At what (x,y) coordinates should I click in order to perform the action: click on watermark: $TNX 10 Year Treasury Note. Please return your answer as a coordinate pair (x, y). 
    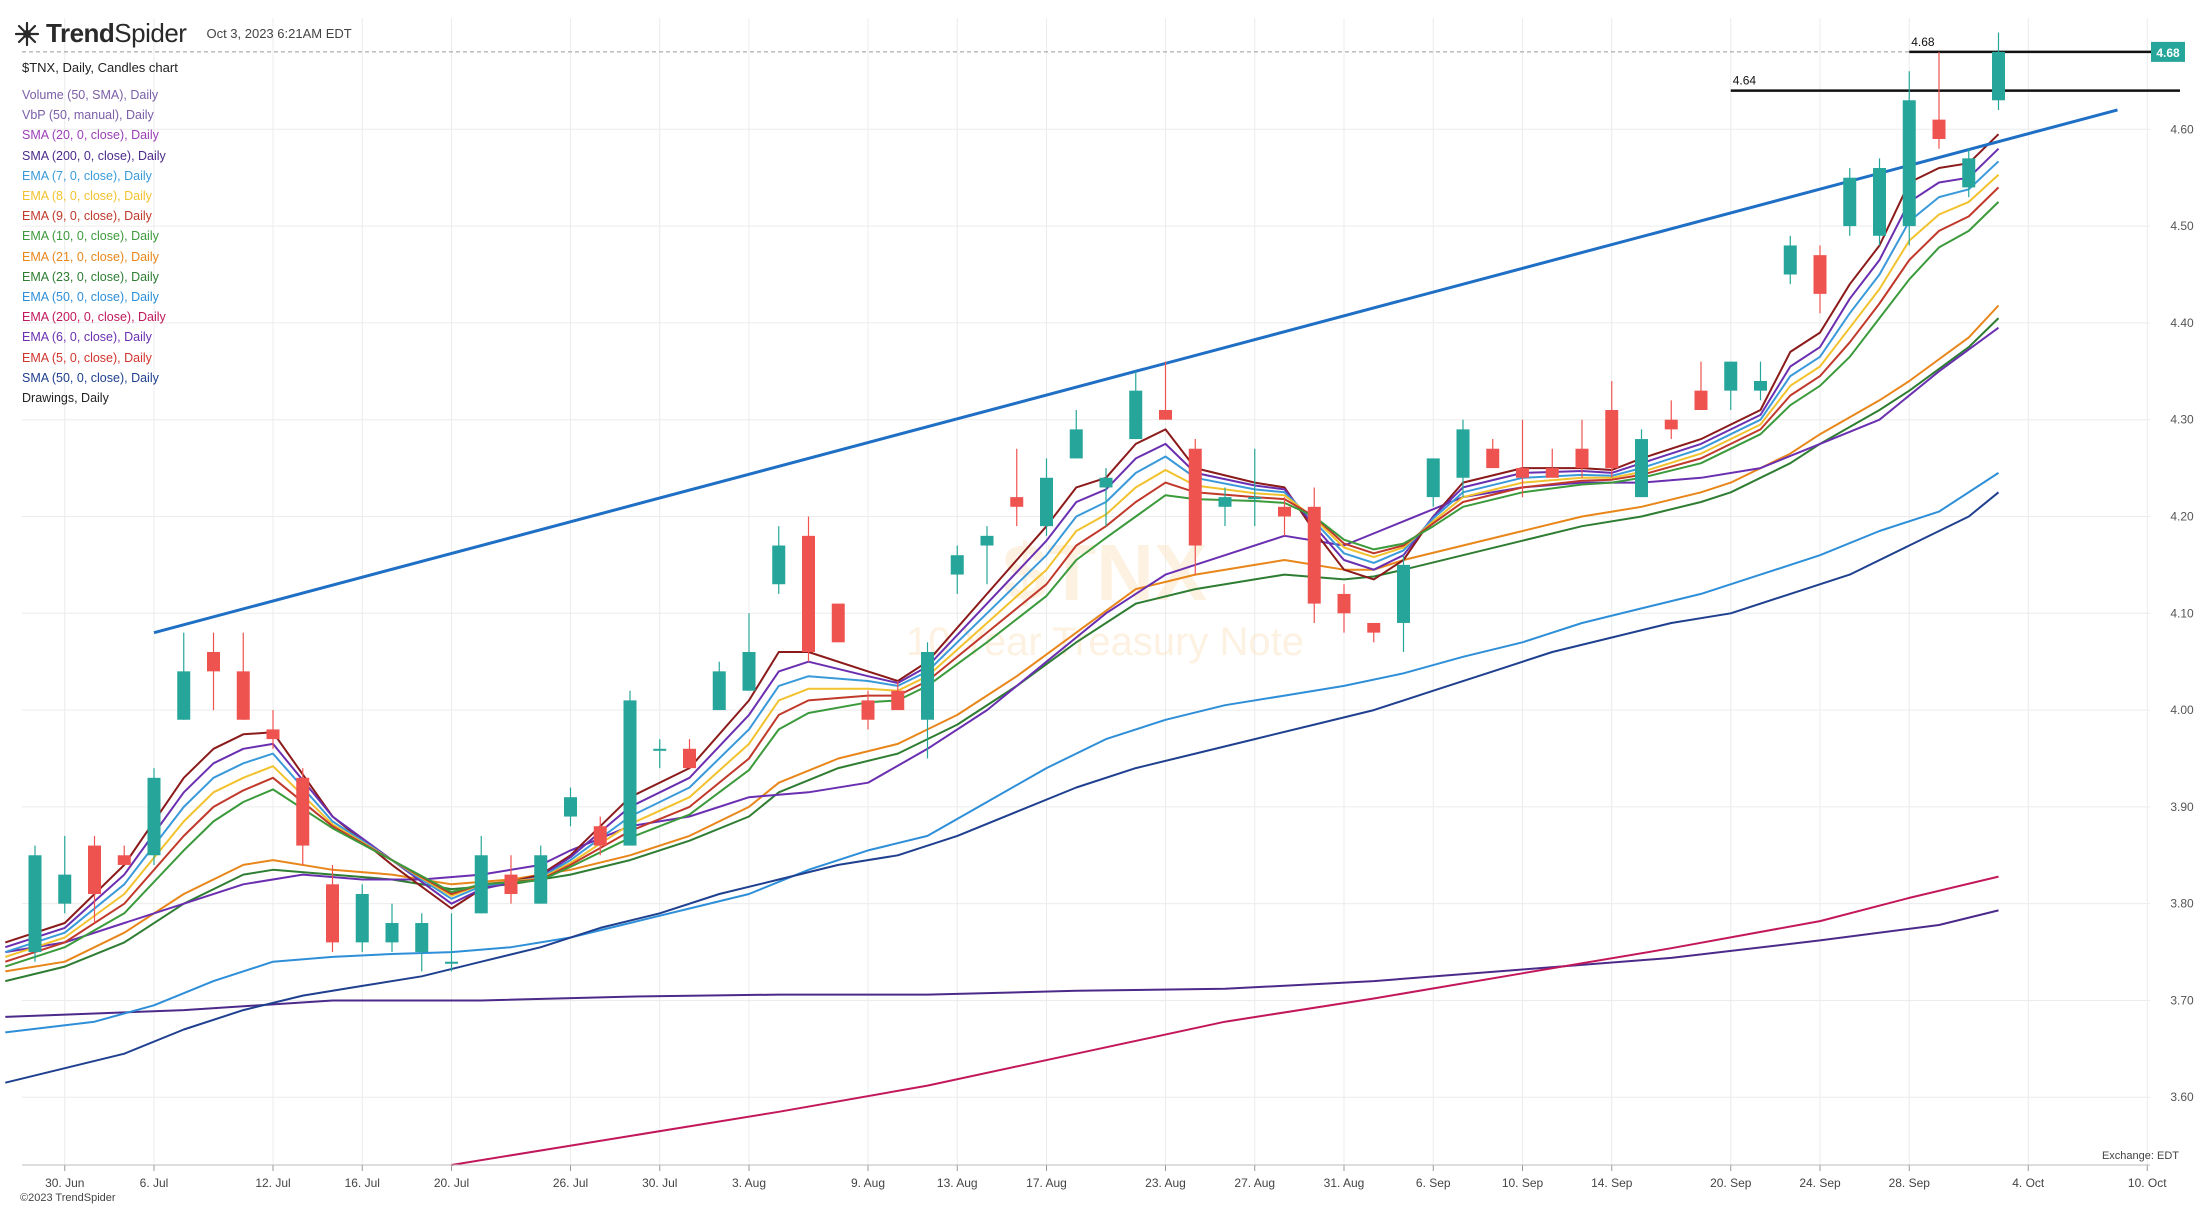
    Looking at the image, I should click on (1105, 596).